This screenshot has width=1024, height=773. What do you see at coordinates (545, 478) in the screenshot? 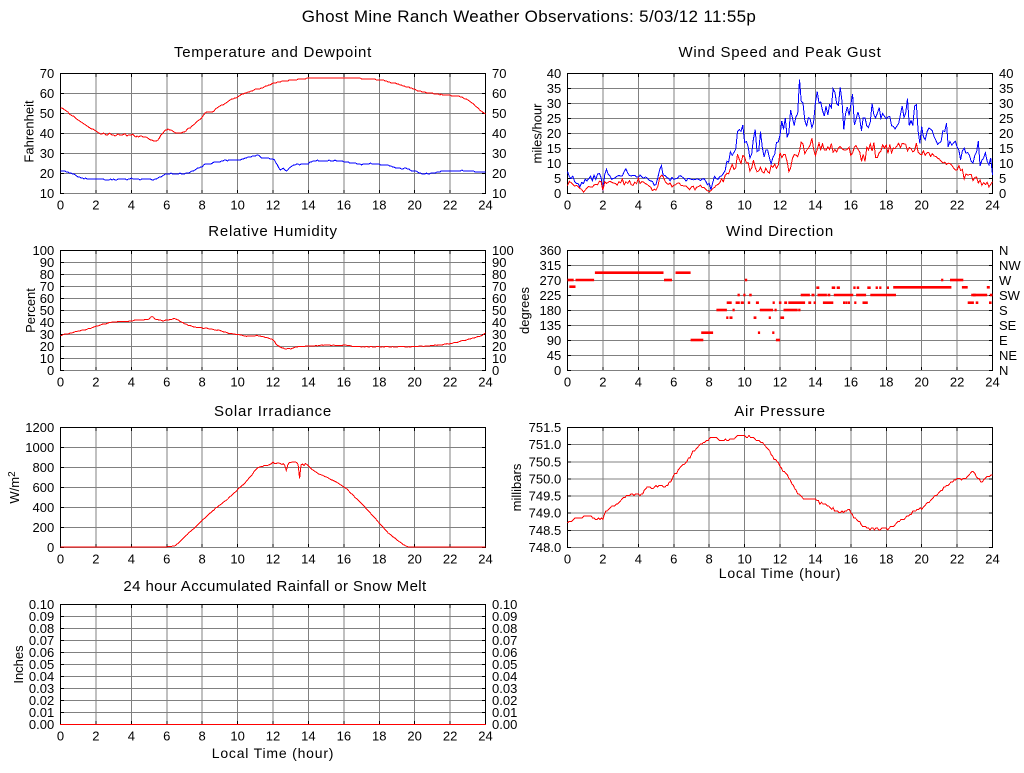
I see `svg-text: 750.0` at bounding box center [545, 478].